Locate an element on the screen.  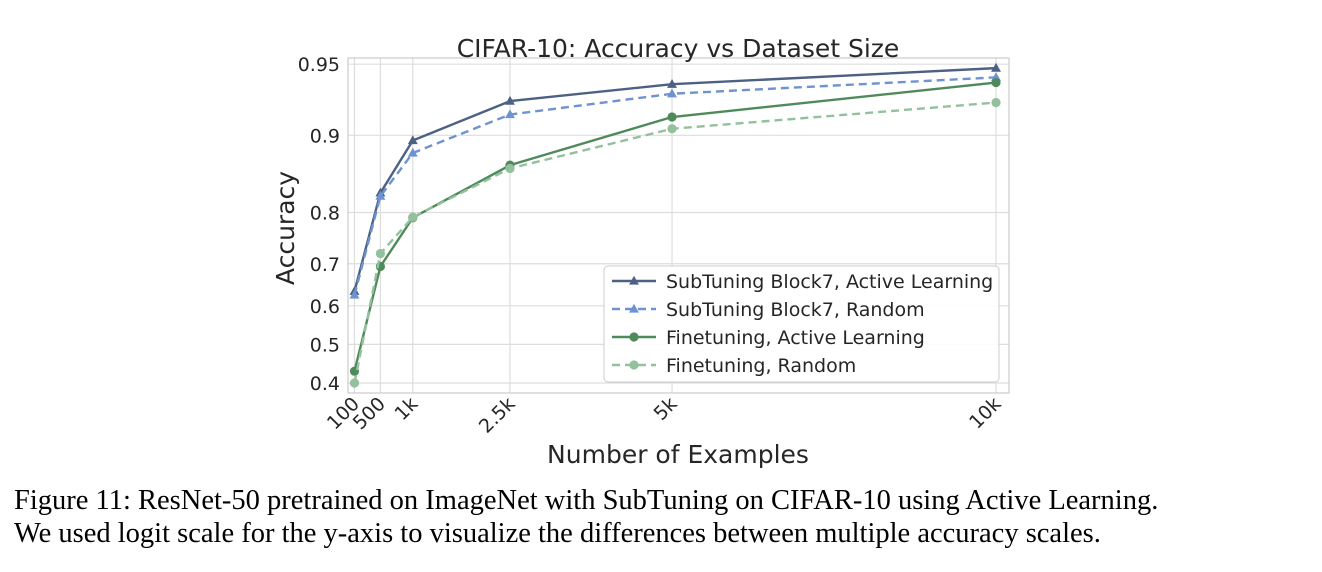
x-tick-label: 10k is located at coordinates (985, 413).